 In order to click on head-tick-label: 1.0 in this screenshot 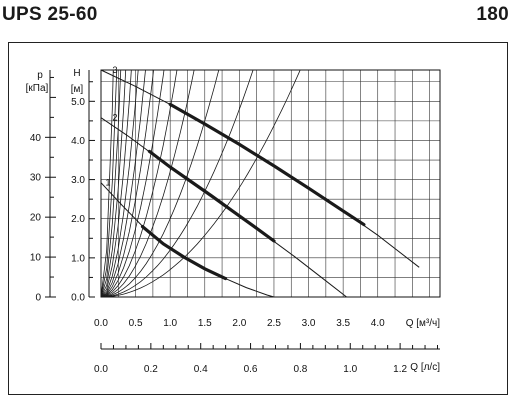, I will do `click(78, 258)`.